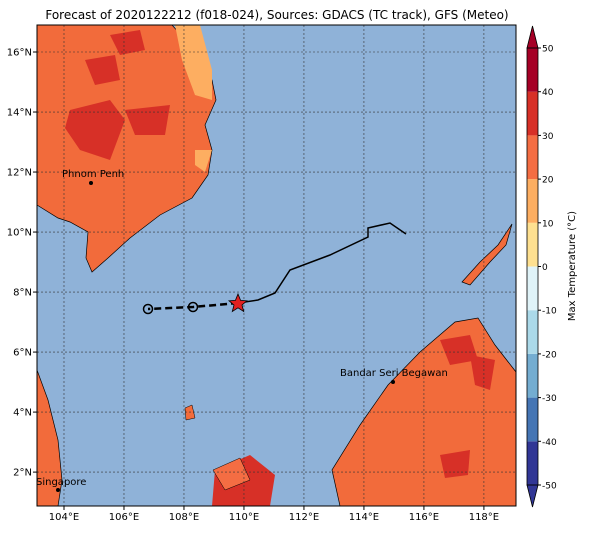 The width and height of the screenshot is (591, 533). I want to click on colorbar-tick-label: -40, so click(549, 443).